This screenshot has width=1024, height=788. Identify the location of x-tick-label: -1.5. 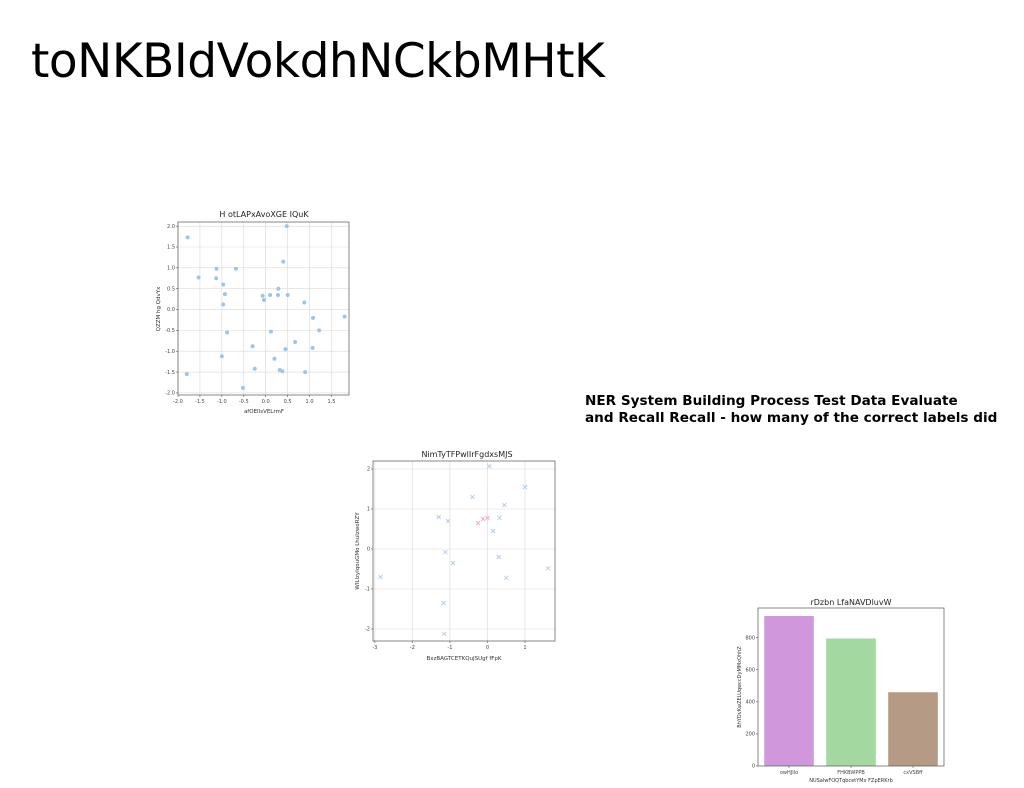
(200, 402).